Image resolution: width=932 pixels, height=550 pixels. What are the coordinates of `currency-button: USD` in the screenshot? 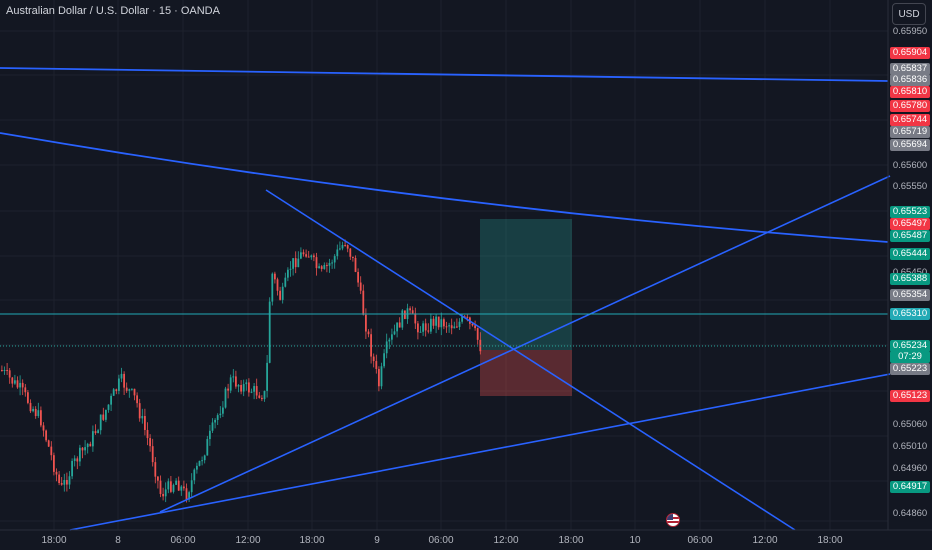 It's located at (909, 14).